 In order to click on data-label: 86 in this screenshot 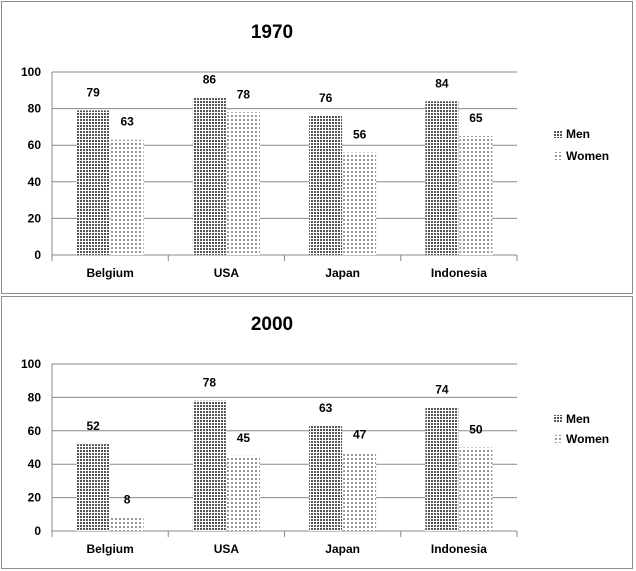, I will do `click(210, 80)`.